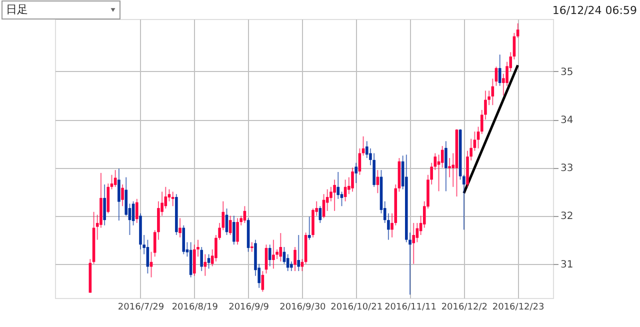 The image size is (640, 327). What do you see at coordinates (567, 120) in the screenshot?
I see `y-tick-label: 34` at bounding box center [567, 120].